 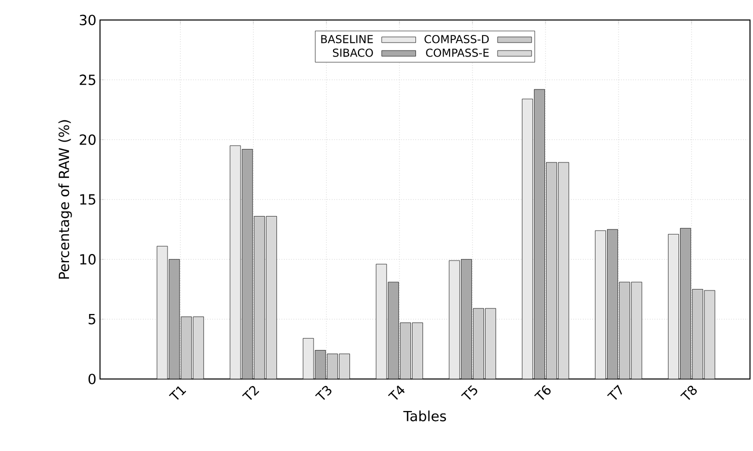 I want to click on legend-label: COMPASS-E, so click(x=457, y=52).